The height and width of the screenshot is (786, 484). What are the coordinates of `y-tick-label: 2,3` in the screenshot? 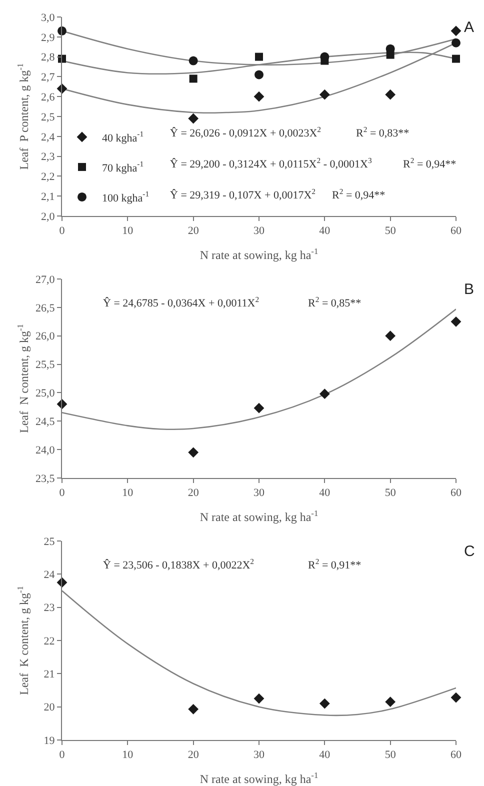 It's located at (48, 157).